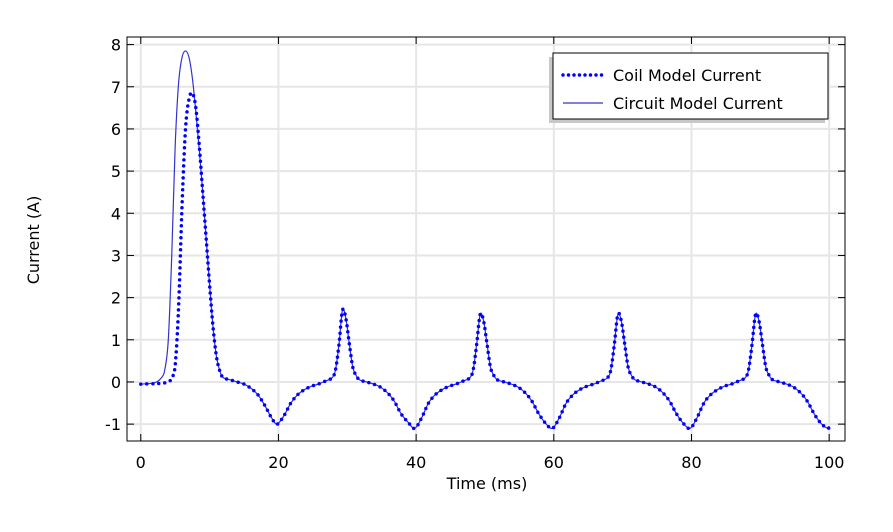 This screenshot has height=532, width=893. Describe the element at coordinates (116, 298) in the screenshot. I see `y-tick-label: 2` at that location.